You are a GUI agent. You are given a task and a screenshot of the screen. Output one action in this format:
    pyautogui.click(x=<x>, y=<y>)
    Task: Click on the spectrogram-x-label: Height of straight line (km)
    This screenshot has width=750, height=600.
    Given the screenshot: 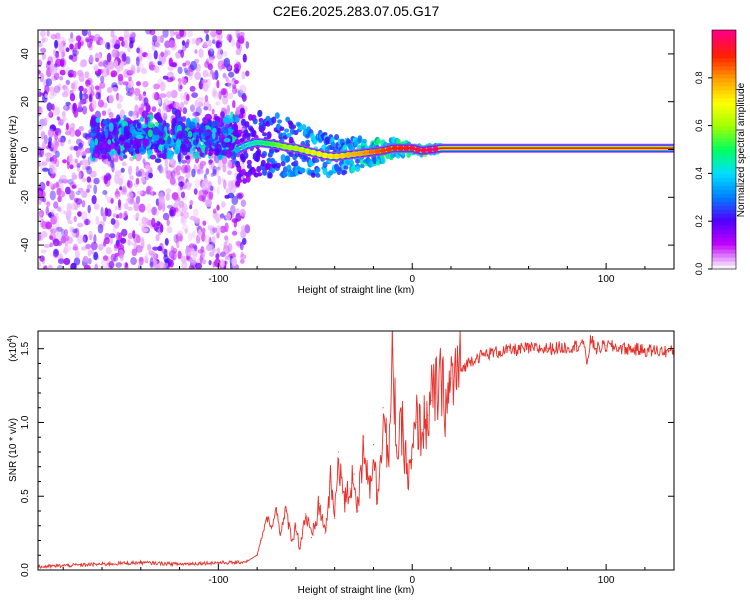 What is the action you would take?
    pyautogui.click(x=356, y=290)
    